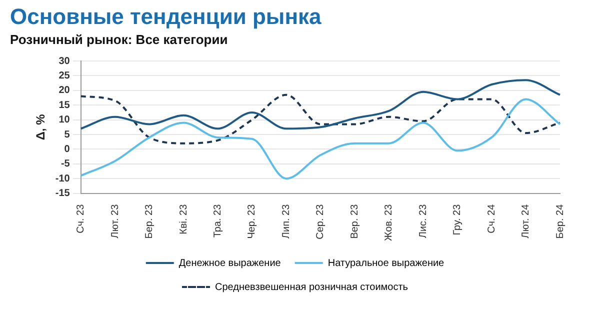  Describe the element at coordinates (423, 221) in the screenshot. I see `x-tick-label: Лис. 23` at that location.